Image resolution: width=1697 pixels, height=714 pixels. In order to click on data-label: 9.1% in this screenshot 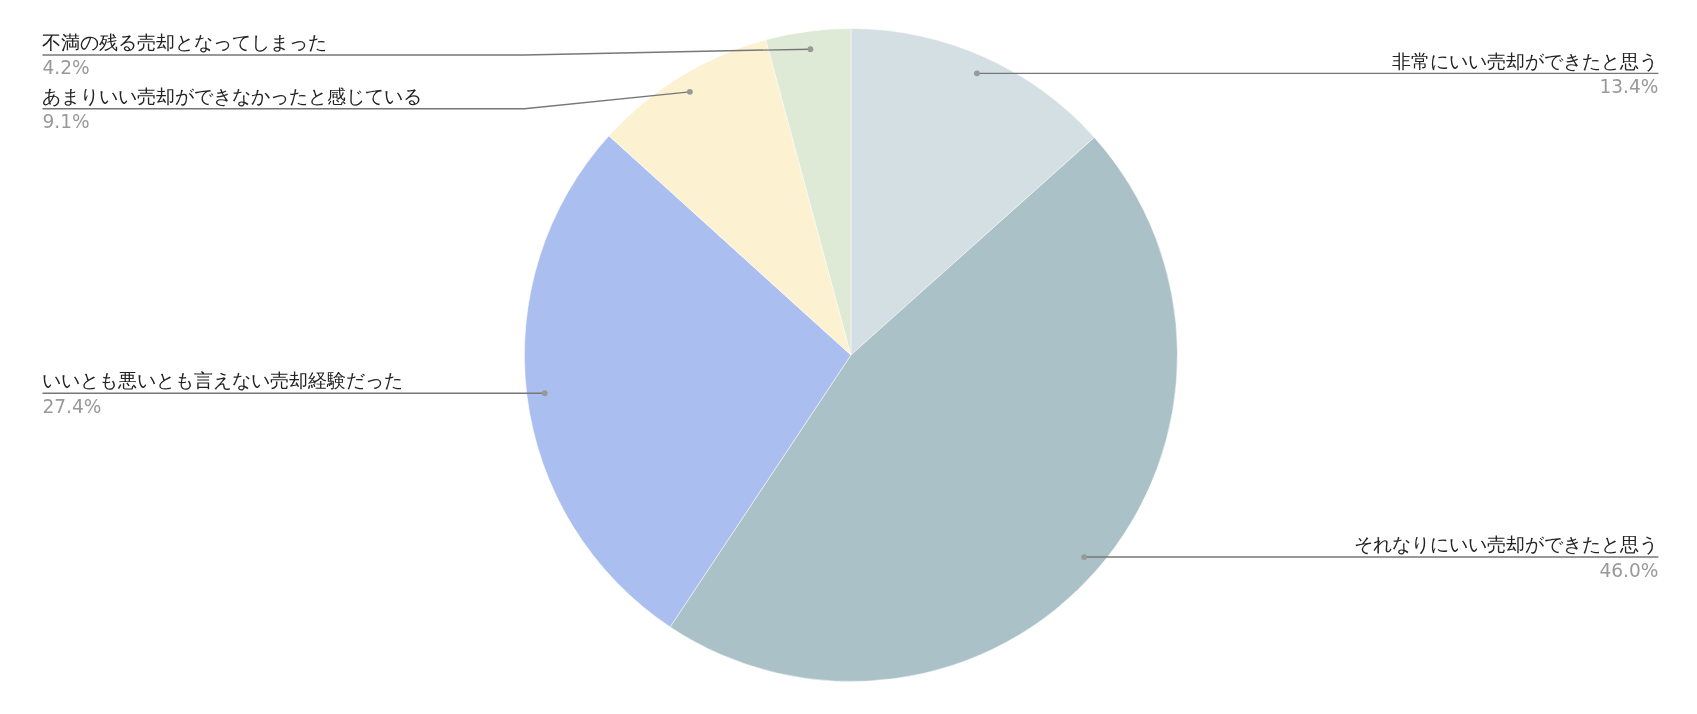, I will do `click(66, 122)`.